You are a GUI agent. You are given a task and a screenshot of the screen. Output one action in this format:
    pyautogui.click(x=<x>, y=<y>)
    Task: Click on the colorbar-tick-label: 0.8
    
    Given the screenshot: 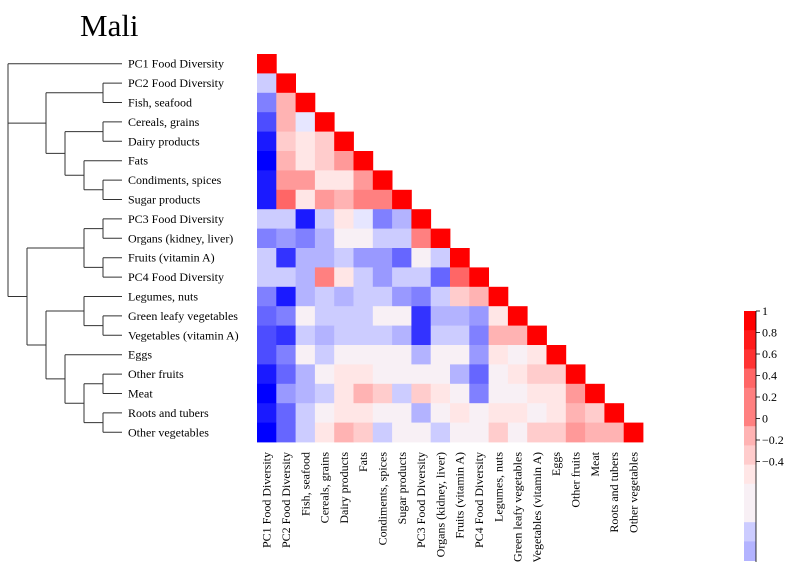 What is the action you would take?
    pyautogui.click(x=769, y=333)
    